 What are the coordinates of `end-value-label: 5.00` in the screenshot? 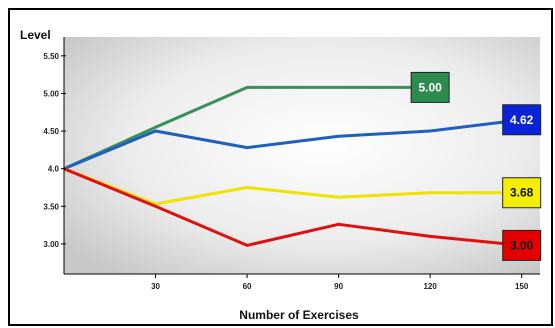 It's located at (430, 87).